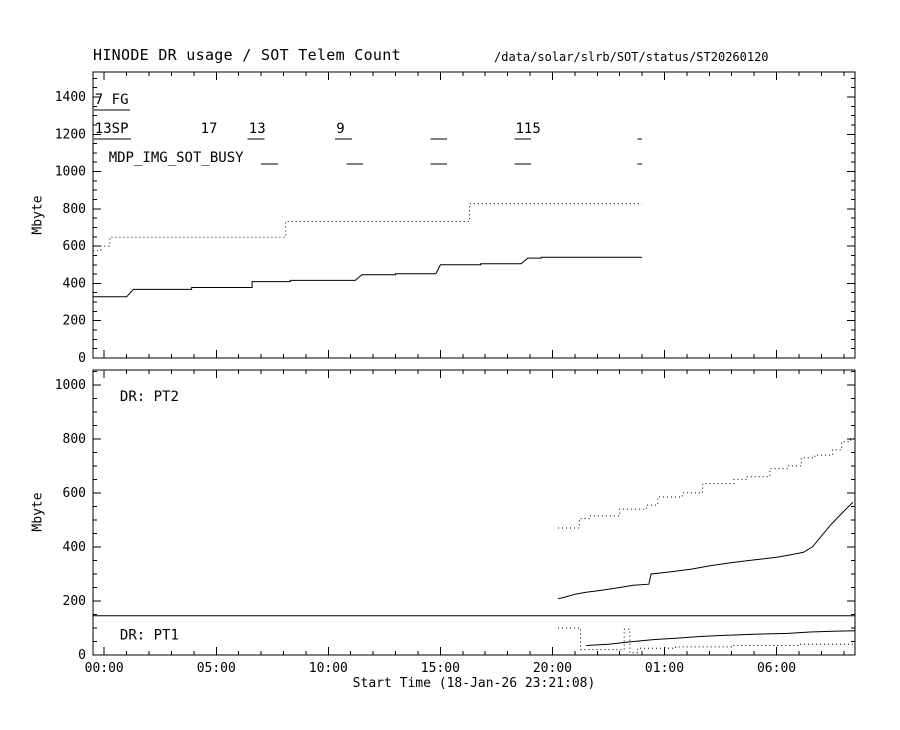 This screenshot has height=730, width=900. I want to click on annotation-13: 13, so click(257, 129).